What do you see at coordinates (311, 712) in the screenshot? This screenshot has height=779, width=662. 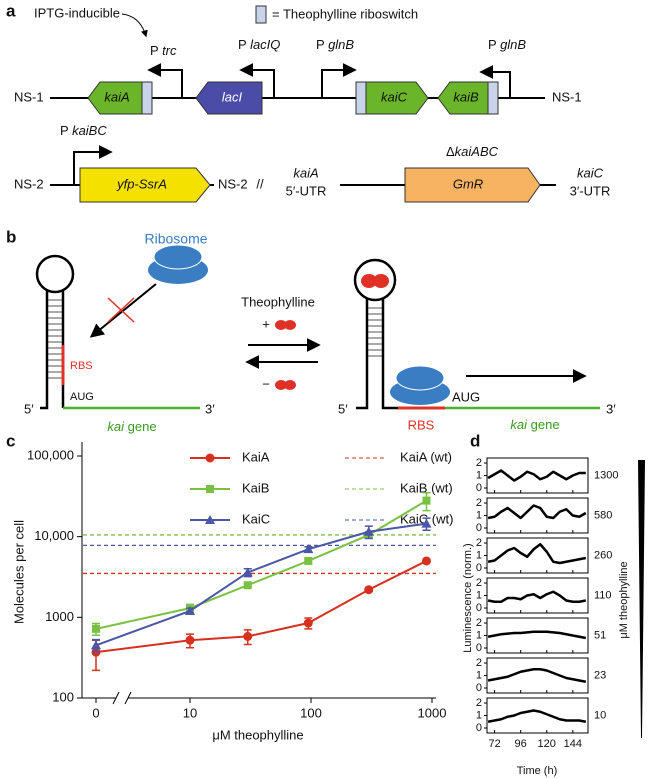 I see `x-tick-label: 100` at bounding box center [311, 712].